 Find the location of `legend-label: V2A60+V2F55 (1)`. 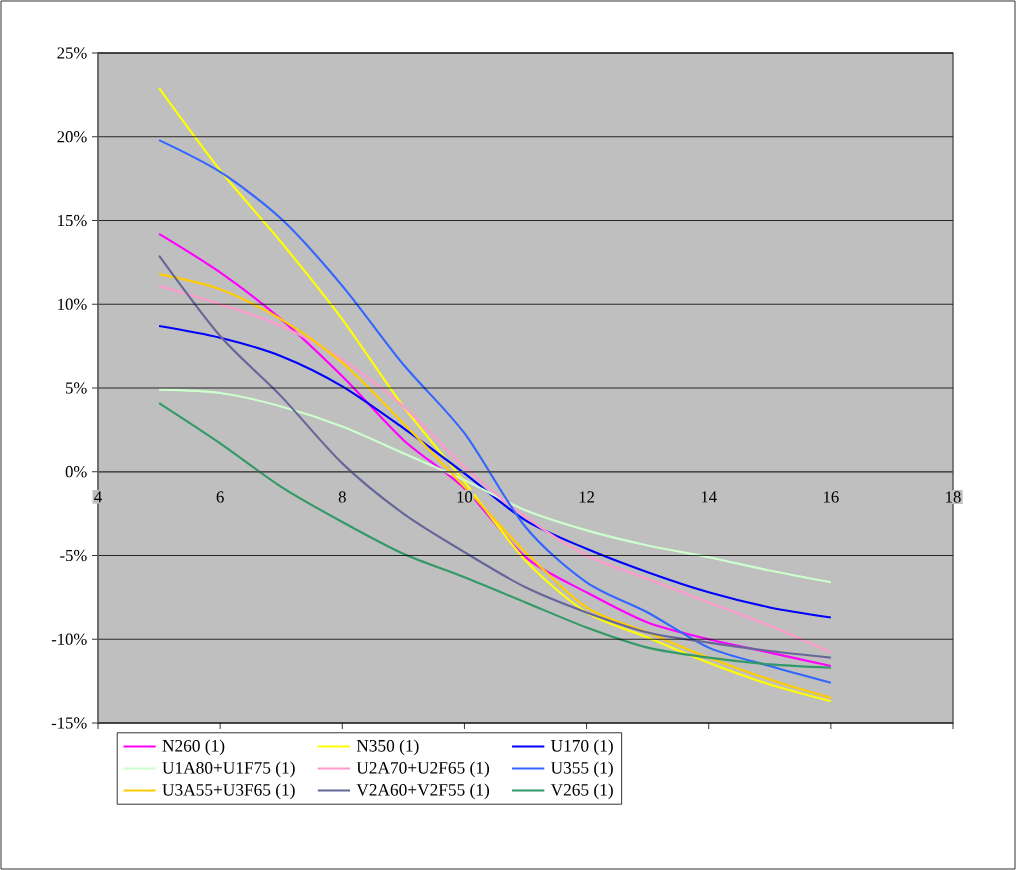

legend-label: V2A60+V2F55 (1) is located at coordinates (423, 791).